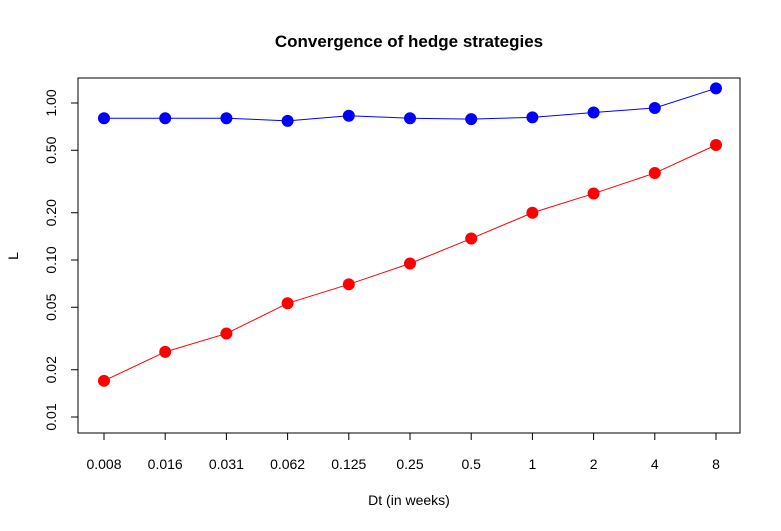 This screenshot has height=531, width=781. Describe the element at coordinates (165, 464) in the screenshot. I see `x-tick-label: 0.016` at that location.